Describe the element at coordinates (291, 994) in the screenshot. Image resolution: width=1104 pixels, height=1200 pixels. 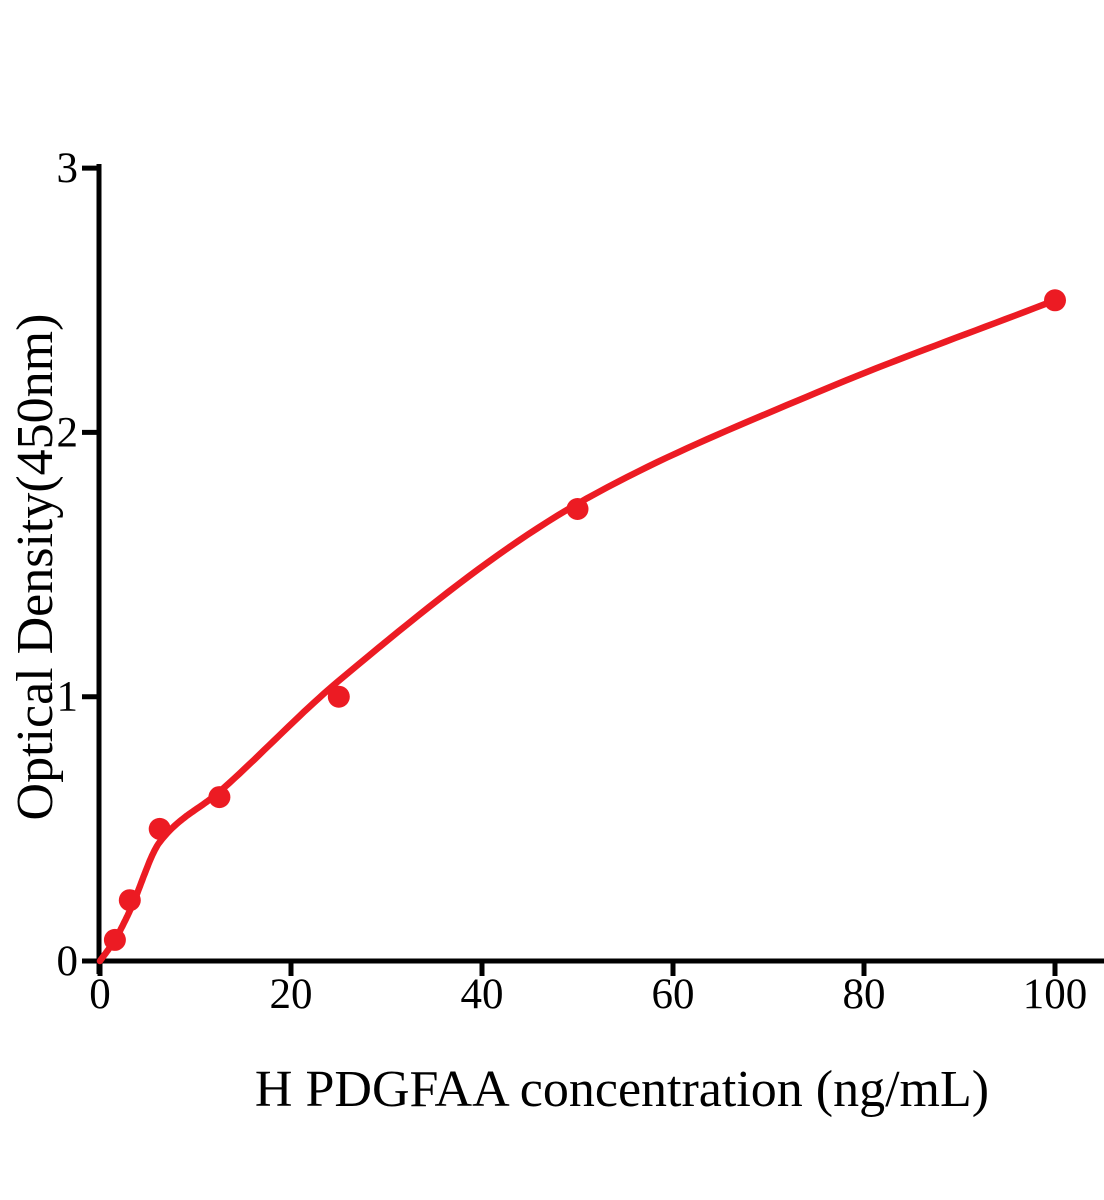
I see `x-tick-label: 20` at that location.